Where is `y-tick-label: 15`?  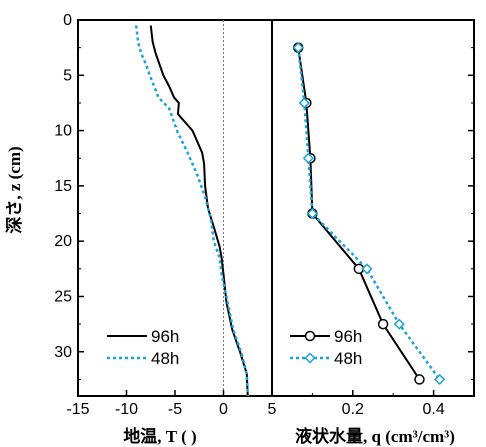 y-tick-label: 15 is located at coordinates (63, 186).